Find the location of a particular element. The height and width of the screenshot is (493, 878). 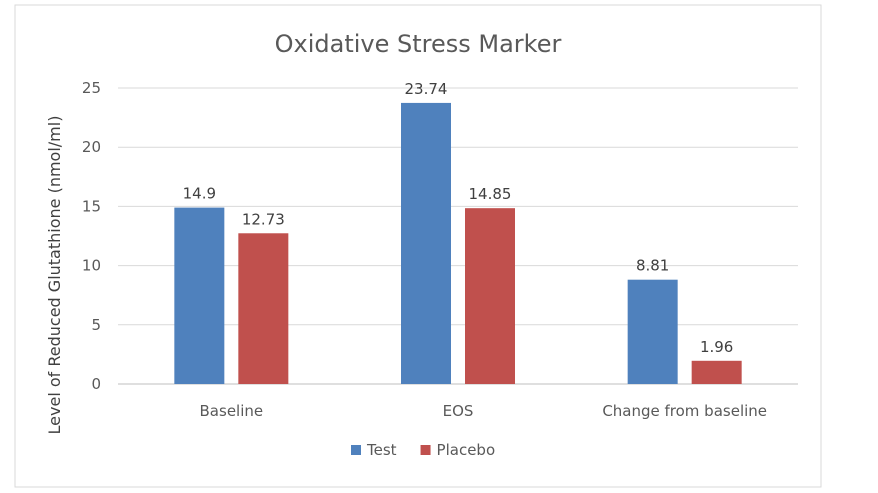

category-label: Change from baseline is located at coordinates (684, 411).